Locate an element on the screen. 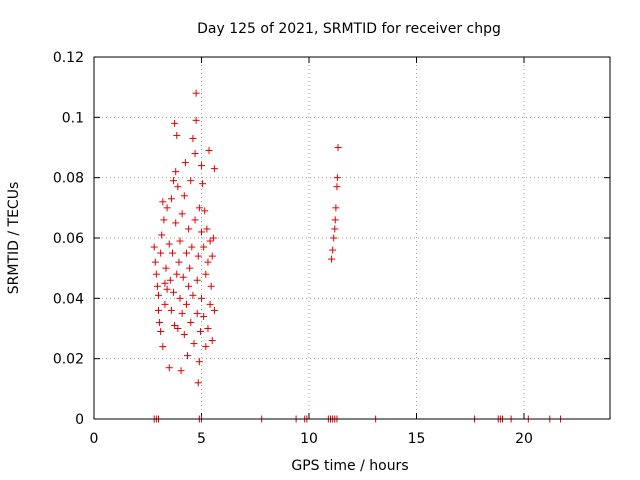 This screenshot has width=640, height=480. y-axis-tick-labels: 0 0.02 0.04 0.06 0.08 0.1 0.12 is located at coordinates (68, 239).